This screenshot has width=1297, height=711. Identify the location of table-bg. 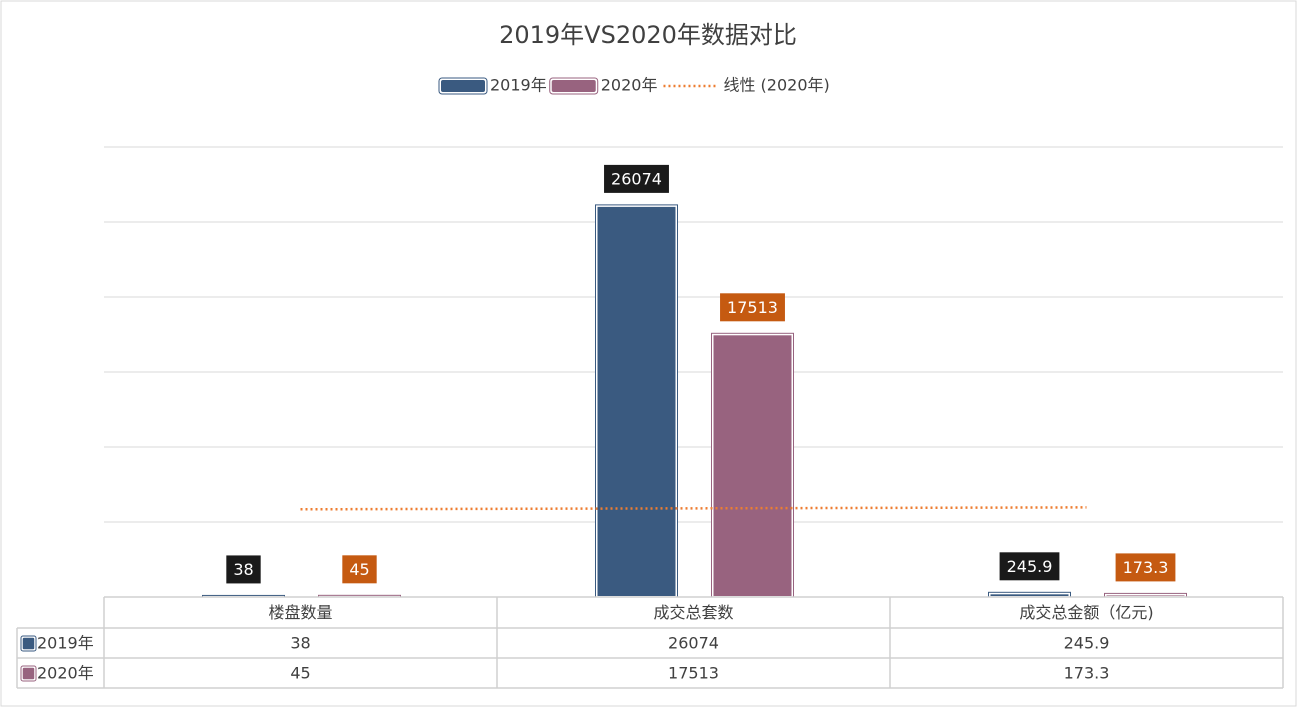
(693, 642).